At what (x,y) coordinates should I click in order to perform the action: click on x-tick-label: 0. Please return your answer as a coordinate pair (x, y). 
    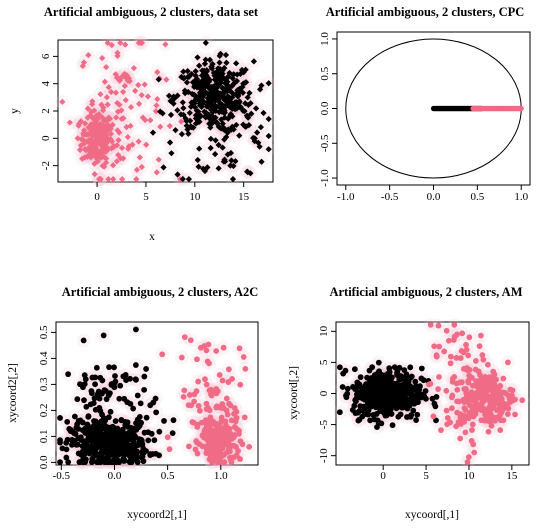
    Looking at the image, I should click on (383, 476).